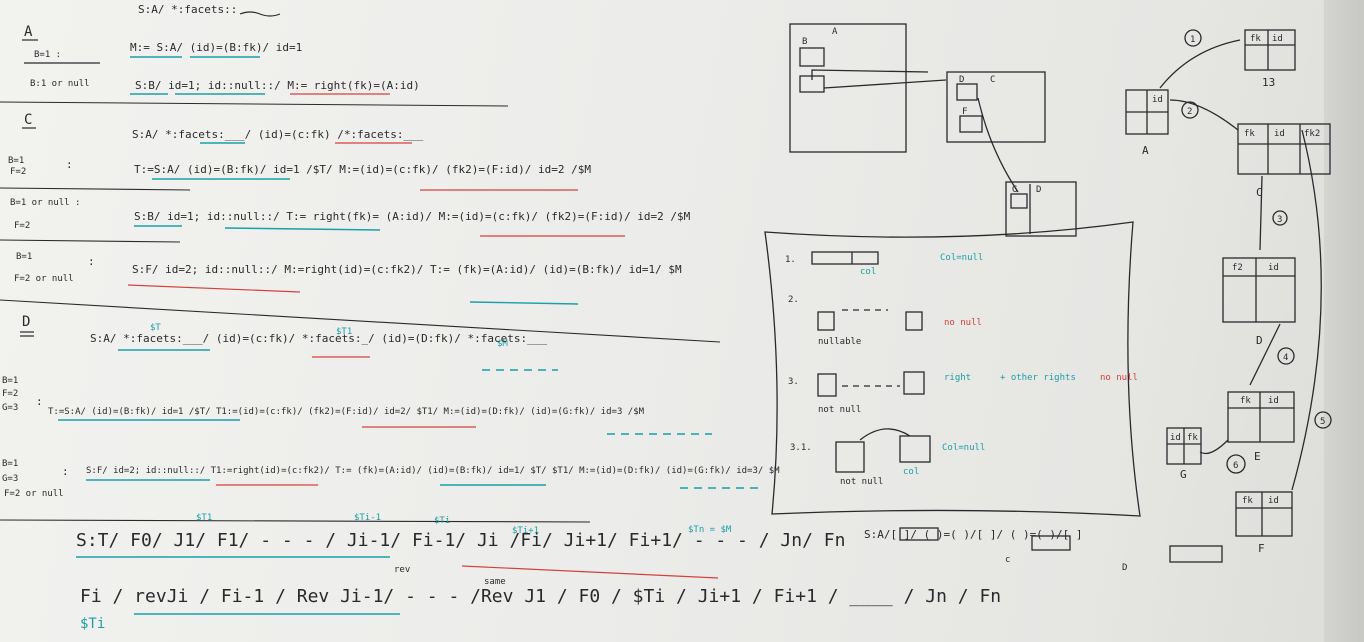 Image resolution: width=1364 pixels, height=642 pixels. I want to click on bottom-sub-d: D, so click(1124, 568).